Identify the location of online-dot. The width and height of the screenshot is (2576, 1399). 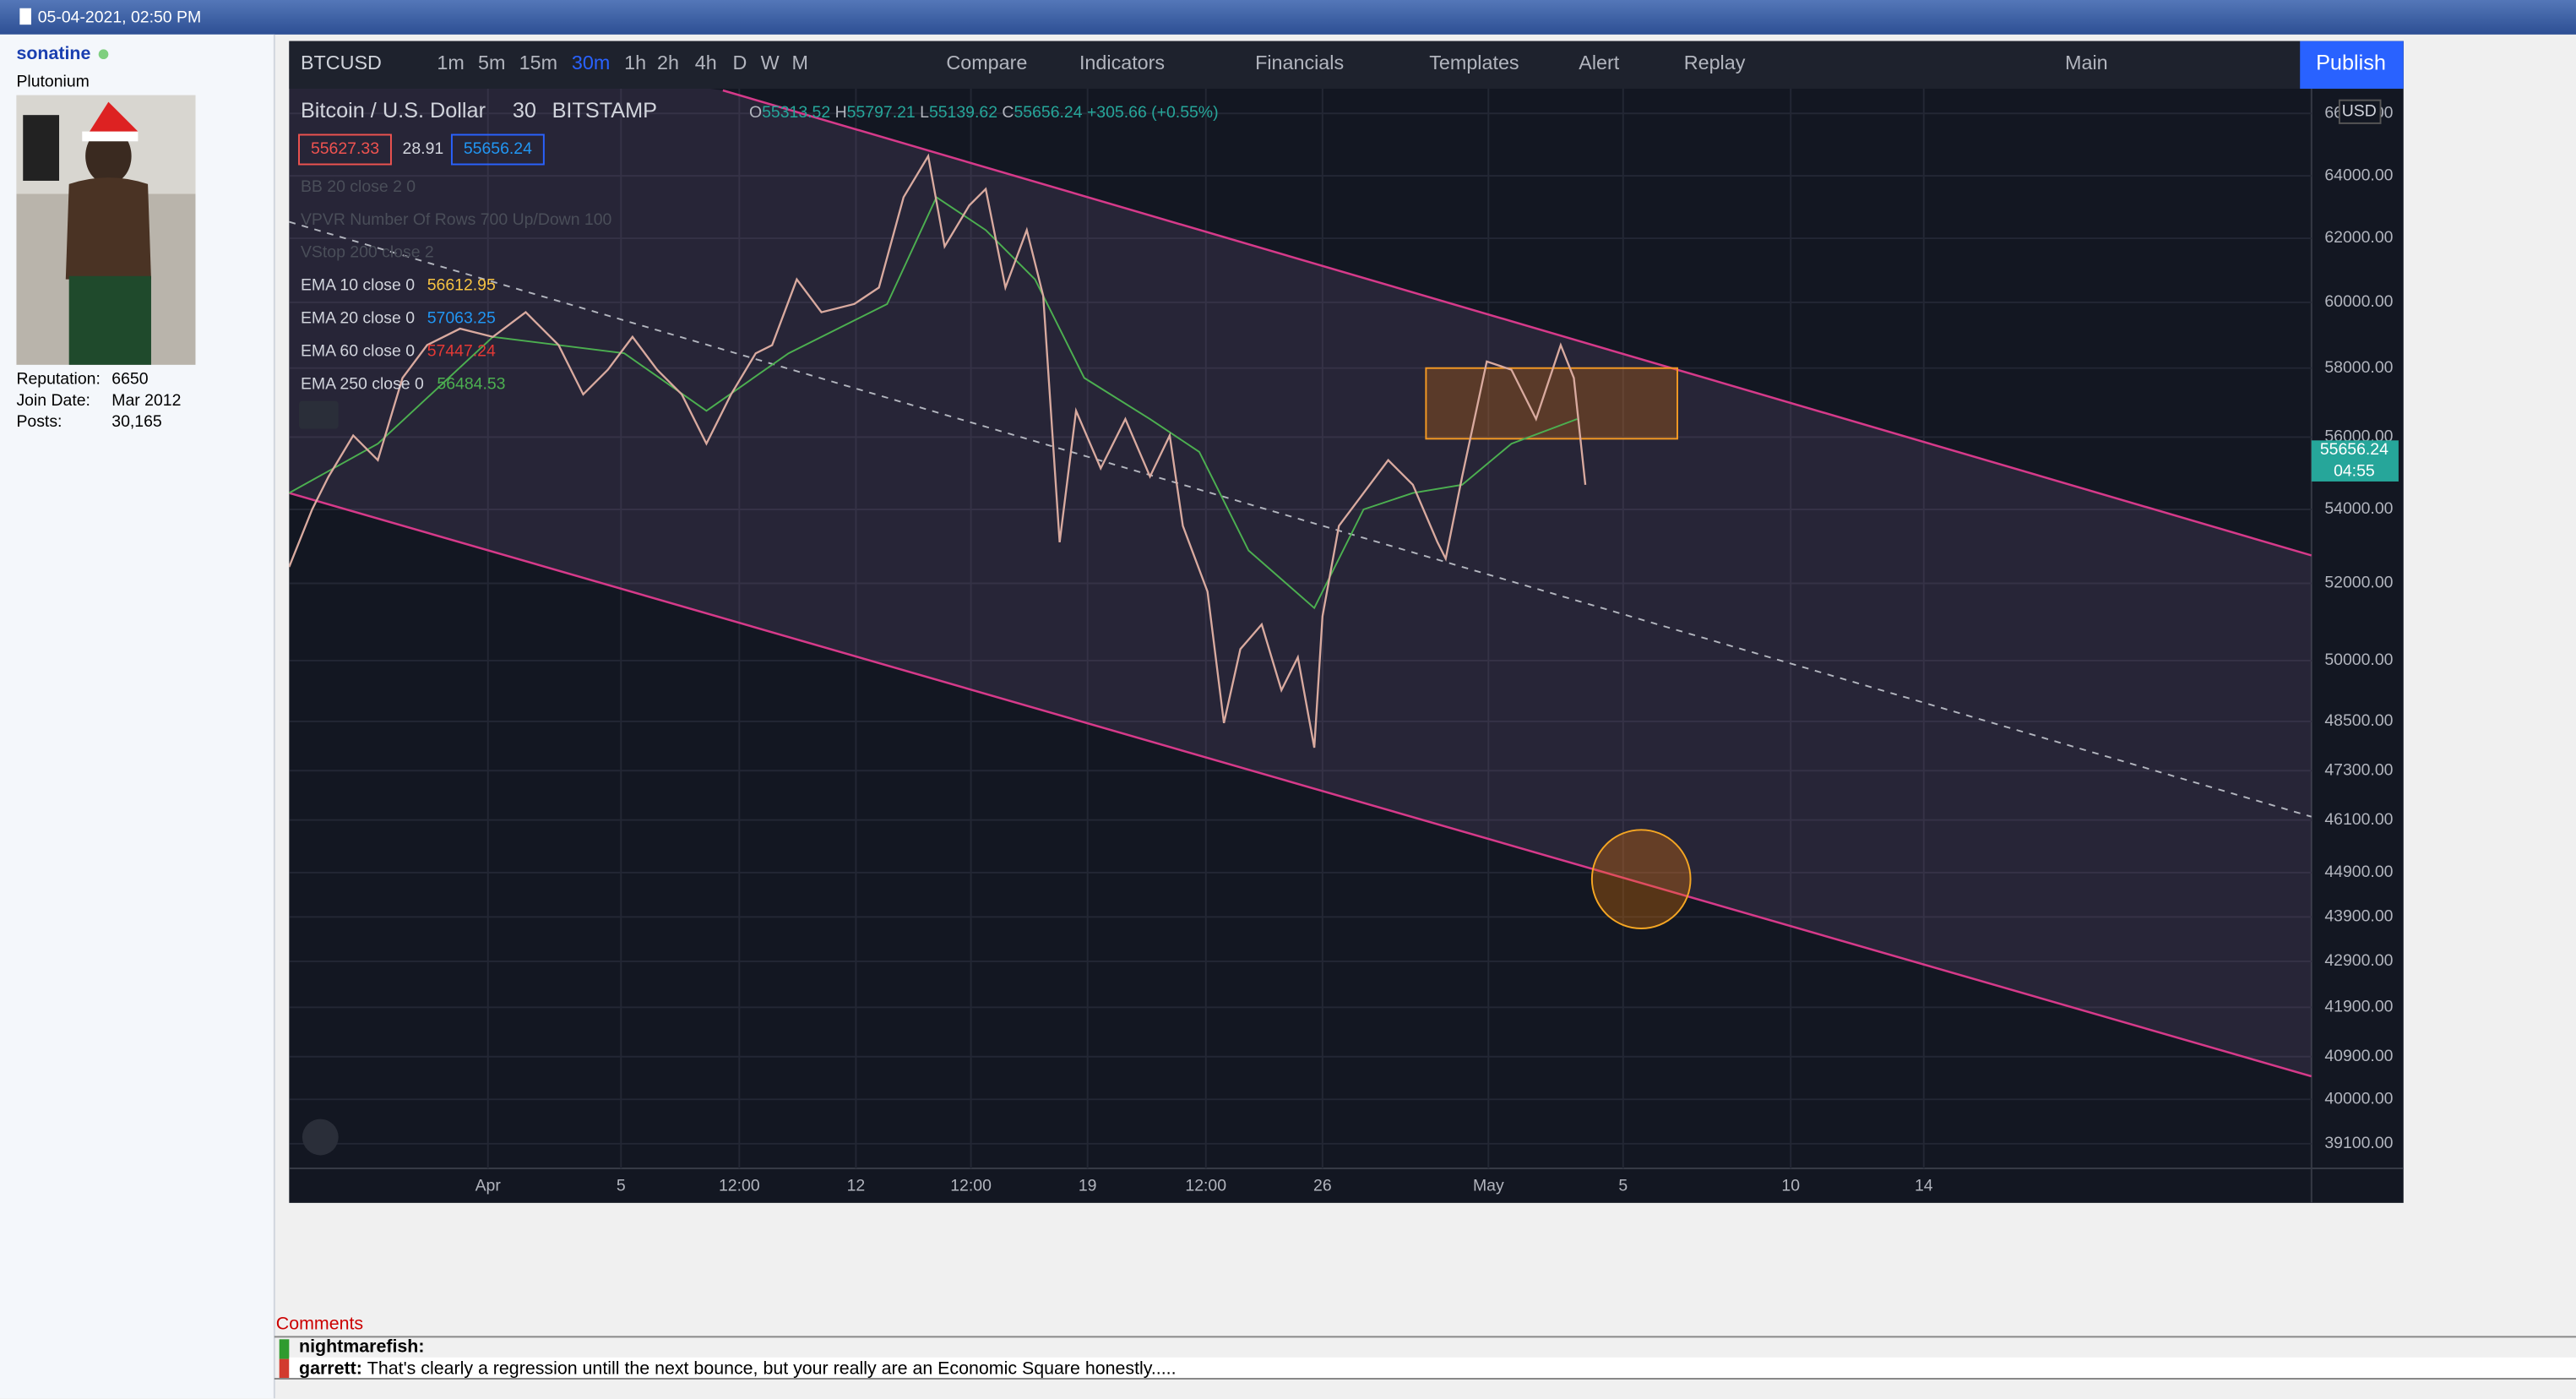
(103, 54).